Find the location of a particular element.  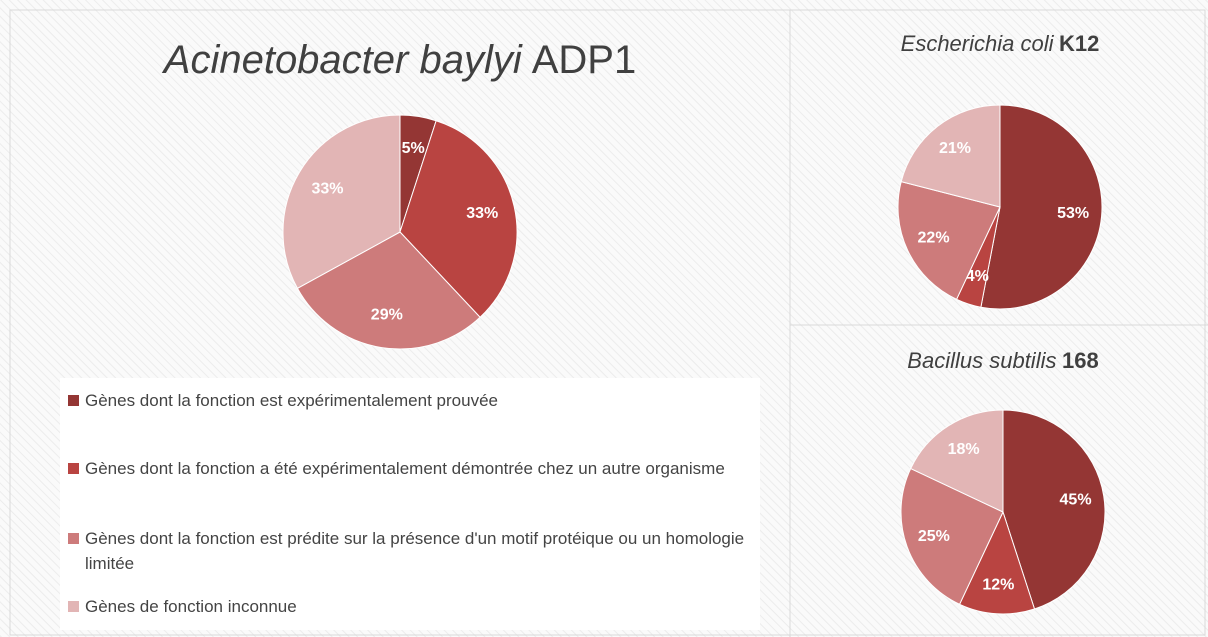

chart-title: Bacillus subtilis 168 is located at coordinates (1002, 360).